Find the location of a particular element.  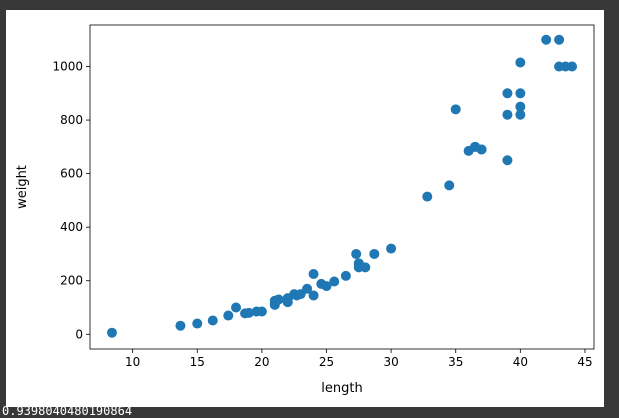

x-tick-label: 40 is located at coordinates (520, 362).